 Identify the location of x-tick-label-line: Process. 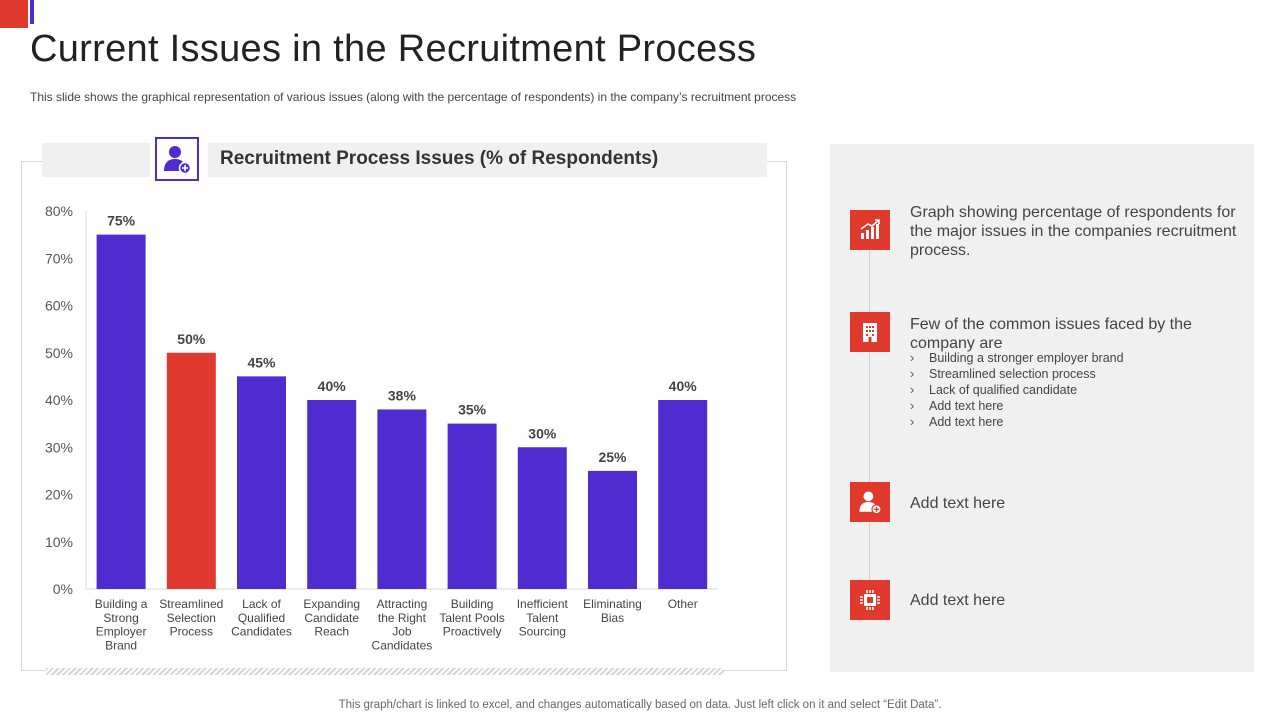
(191, 632).